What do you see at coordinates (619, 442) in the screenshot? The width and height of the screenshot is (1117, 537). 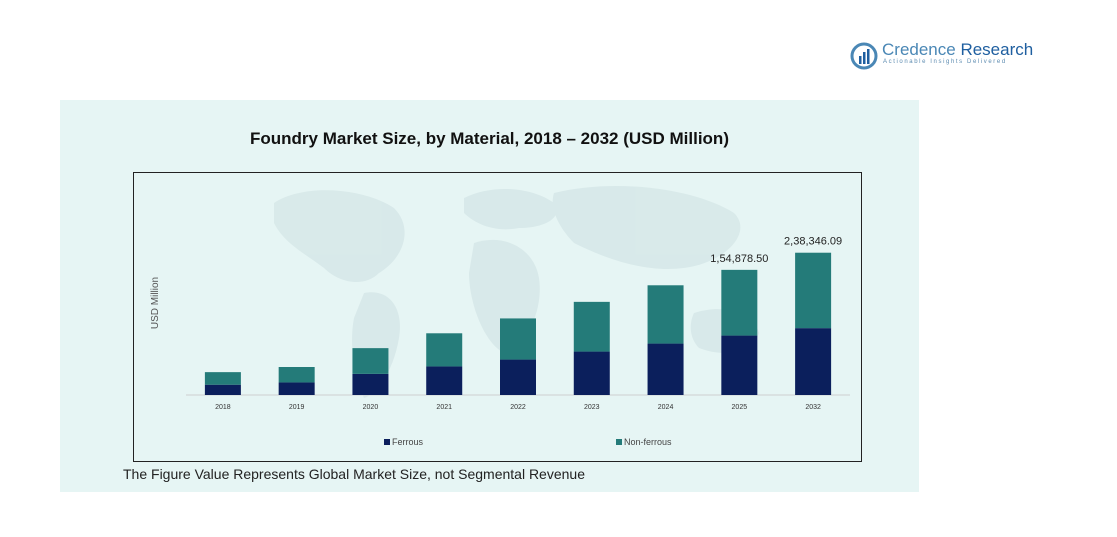 I see `legend-swatch-non-ferrous` at bounding box center [619, 442].